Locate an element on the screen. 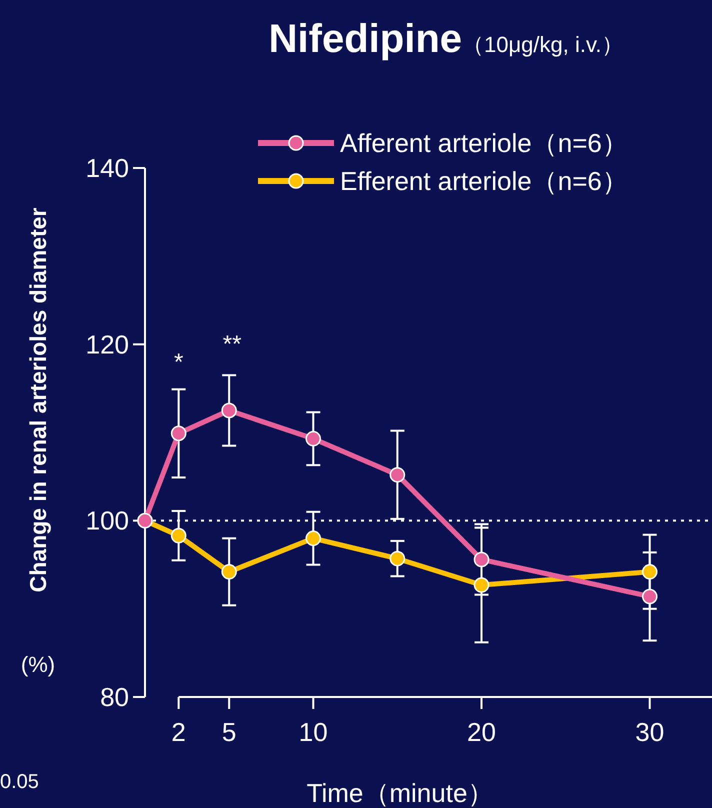 Image resolution: width=712 pixels, height=808 pixels. y-tick-label: 120 is located at coordinates (107, 344).